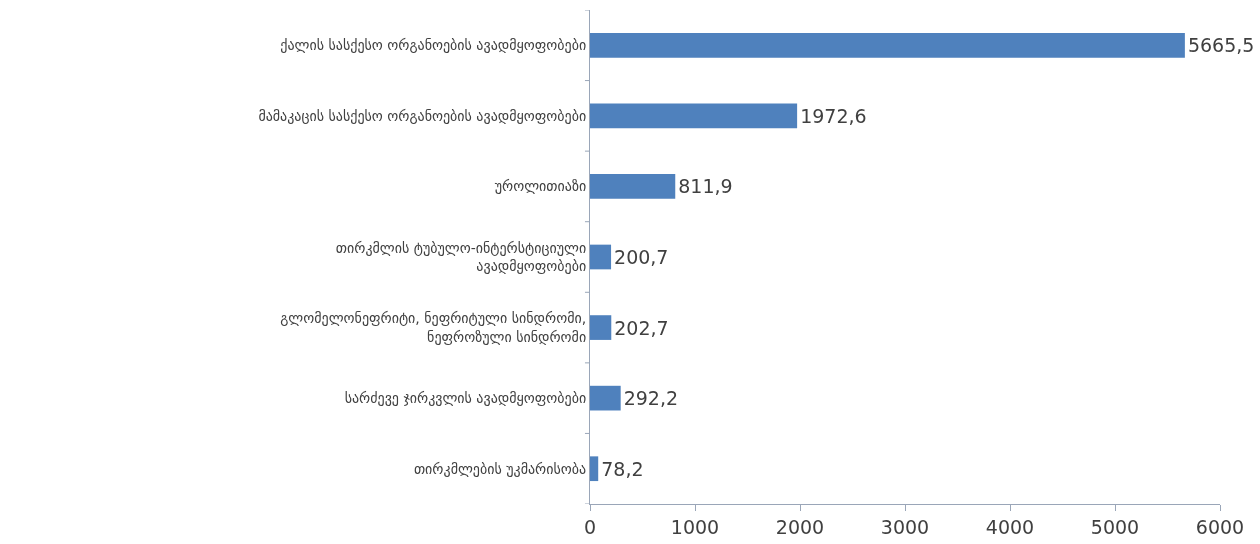 The image size is (1260, 544). What do you see at coordinates (1221, 45) in the screenshot?
I see `data-label: 5665,5` at bounding box center [1221, 45].